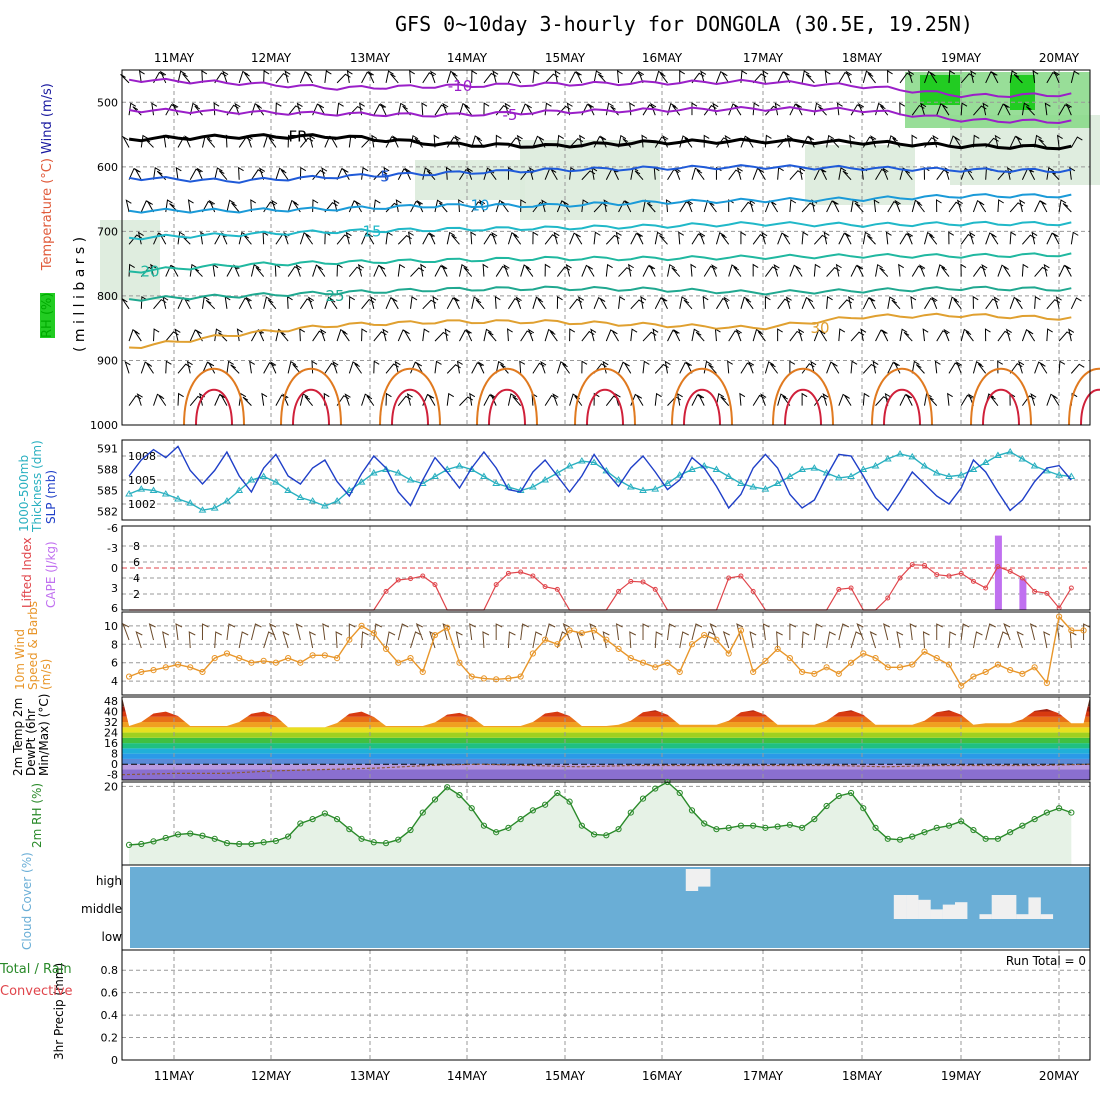  Describe the element at coordinates (114, 1060) in the screenshot. I see `precip-tick-0: 0` at that location.